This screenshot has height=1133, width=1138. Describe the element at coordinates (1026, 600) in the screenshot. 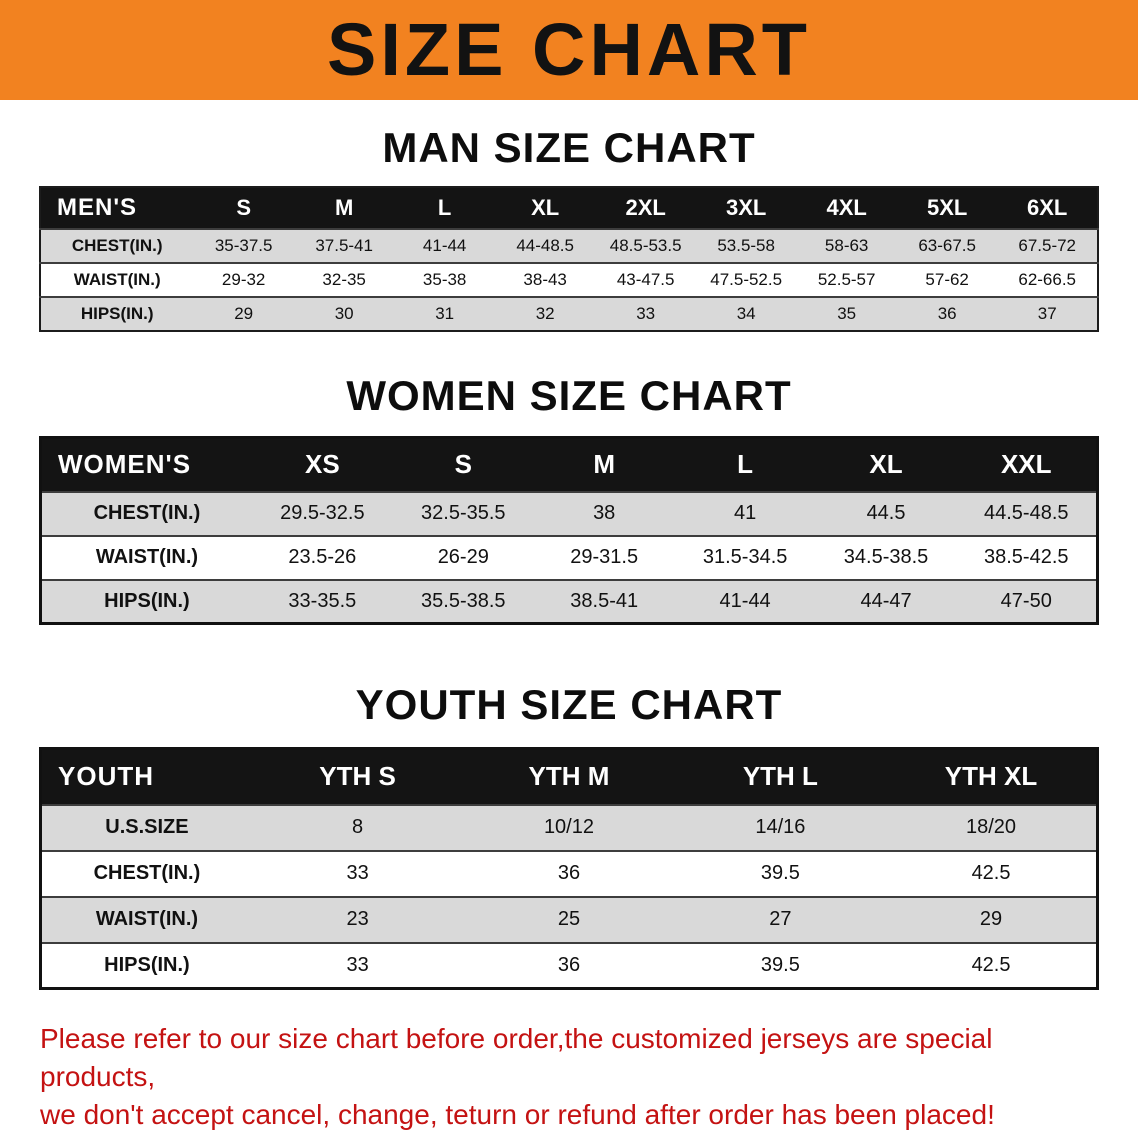

I see `size-value: 47-50` at that location.